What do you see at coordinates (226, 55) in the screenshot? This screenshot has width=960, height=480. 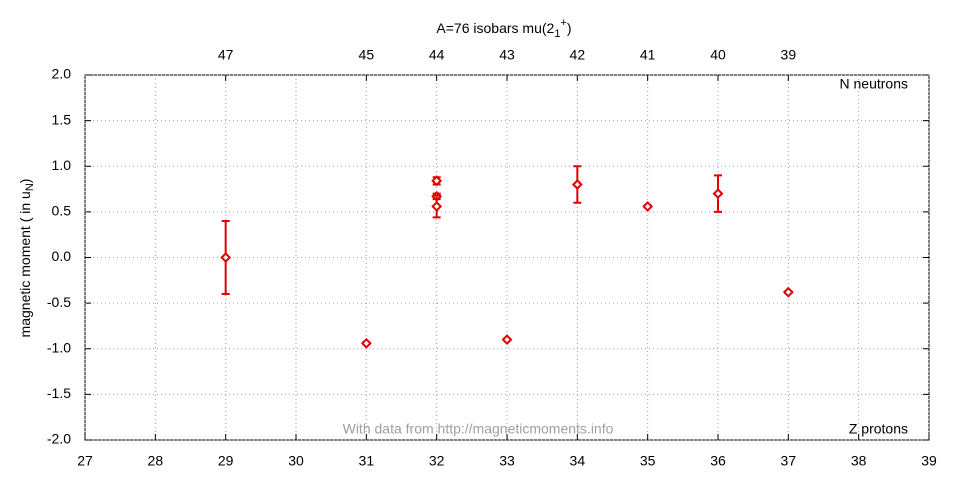 I see `x2-tick-label: 47` at bounding box center [226, 55].